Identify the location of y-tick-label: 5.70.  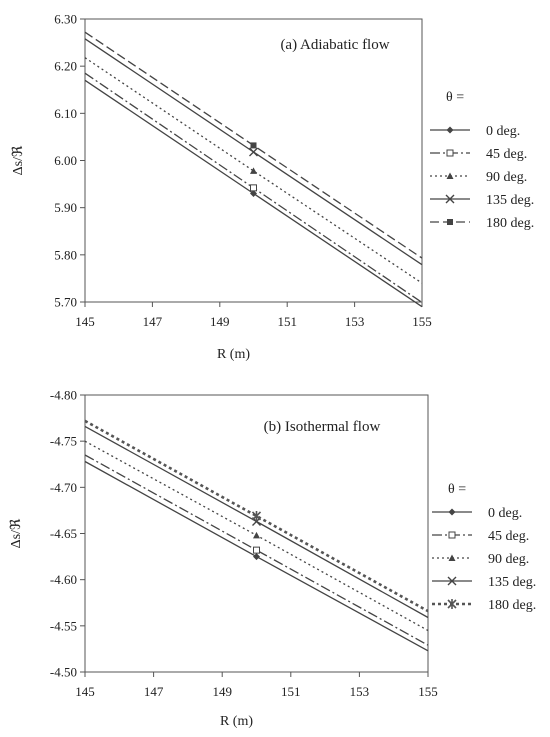
(65, 302).